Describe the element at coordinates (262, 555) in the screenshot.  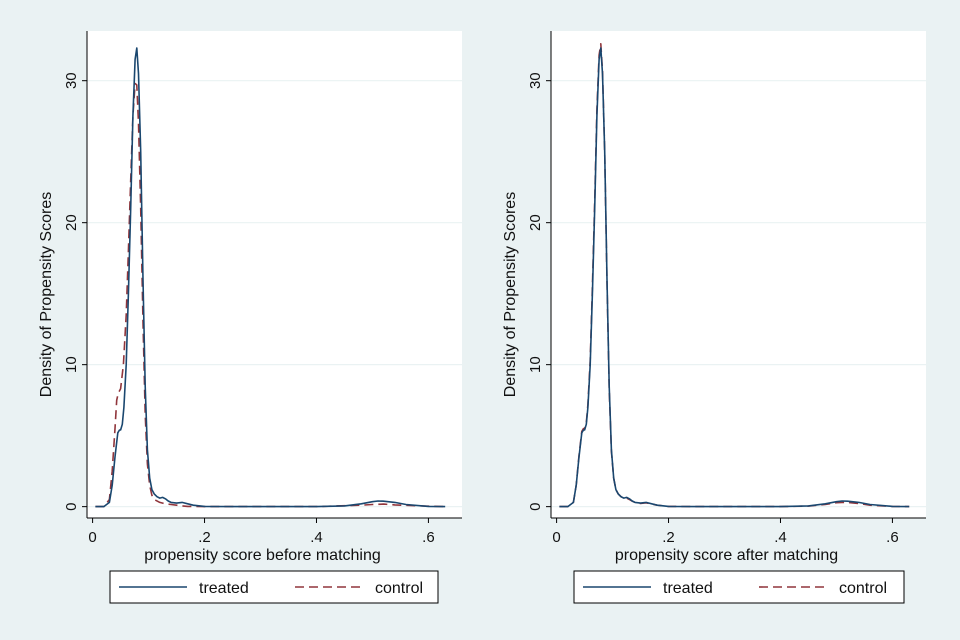
I see `x-axis-title: propensity score before matching` at that location.